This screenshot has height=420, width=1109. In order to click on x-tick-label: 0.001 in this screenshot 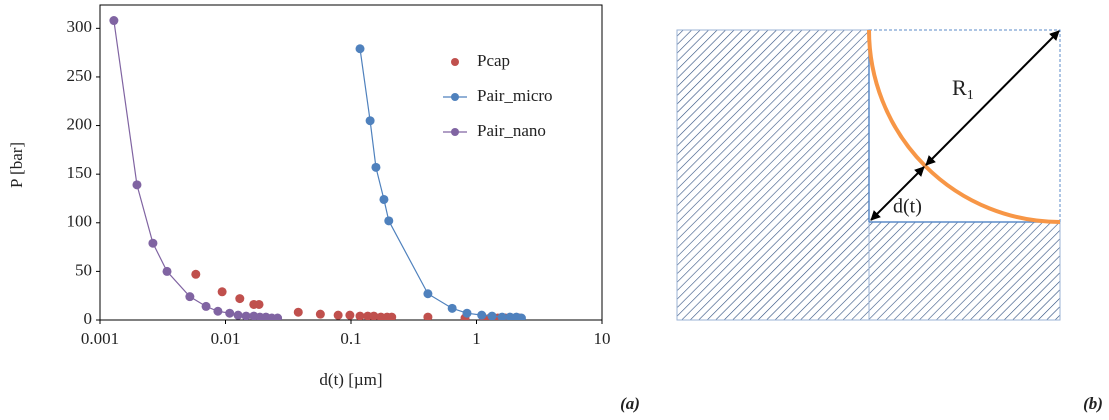, I will do `click(100, 338)`.